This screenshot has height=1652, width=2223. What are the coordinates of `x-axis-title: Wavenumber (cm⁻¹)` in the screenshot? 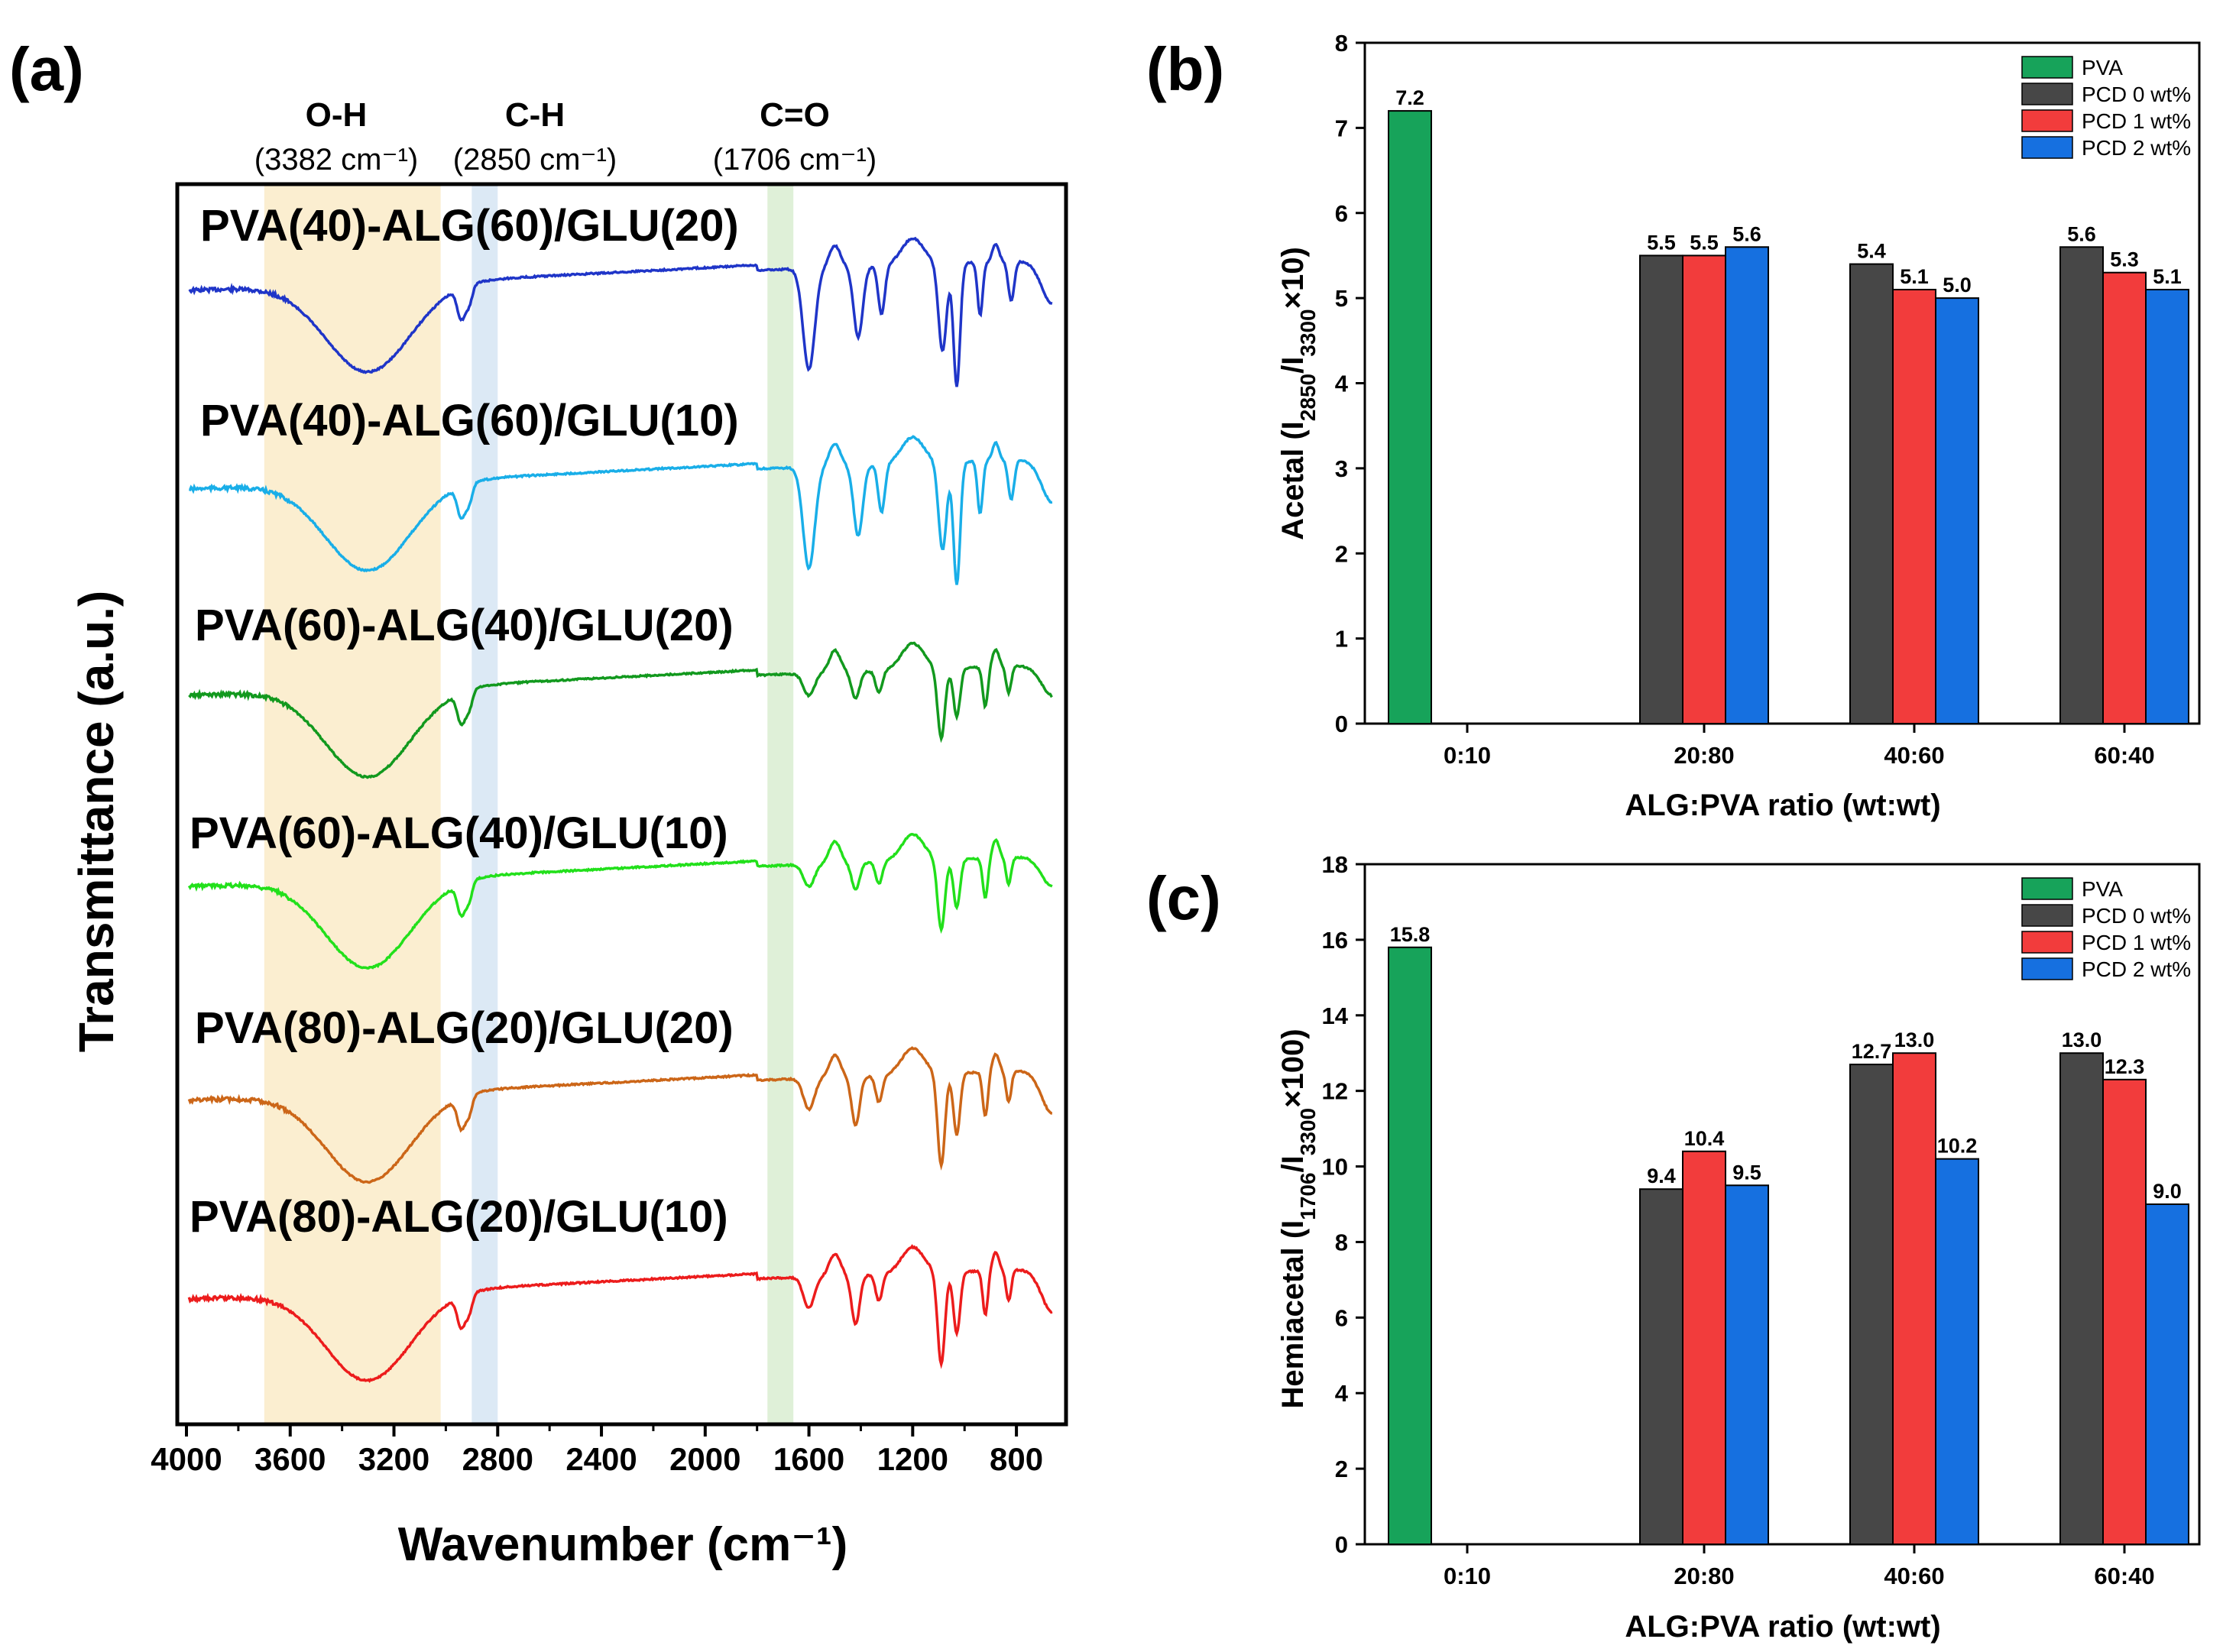 It's located at (623, 1544).